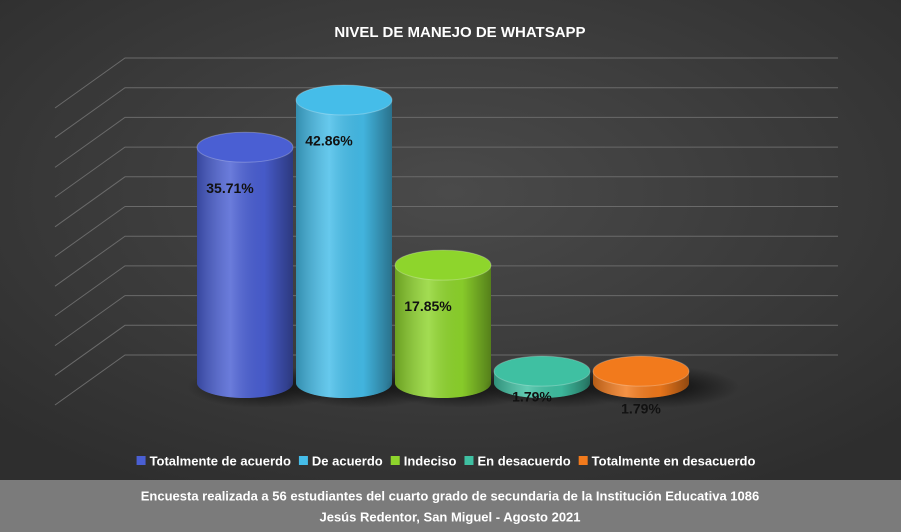 Image resolution: width=901 pixels, height=532 pixels. Describe the element at coordinates (329, 141) in the screenshot. I see `value-label: 42.86%` at that location.